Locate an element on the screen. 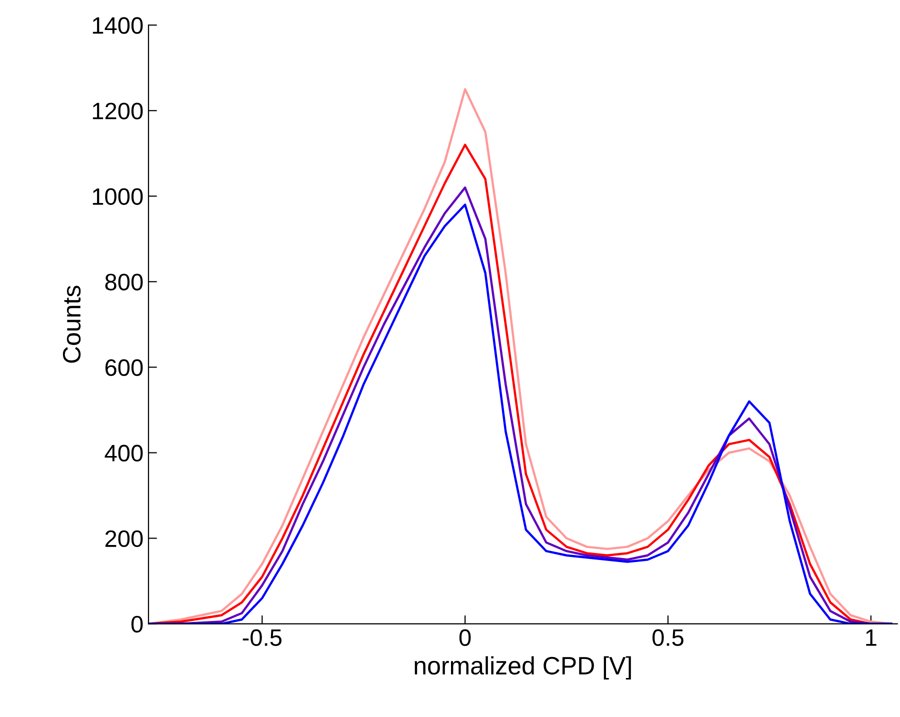  y-tick-label: 1200 is located at coordinates (117, 111).